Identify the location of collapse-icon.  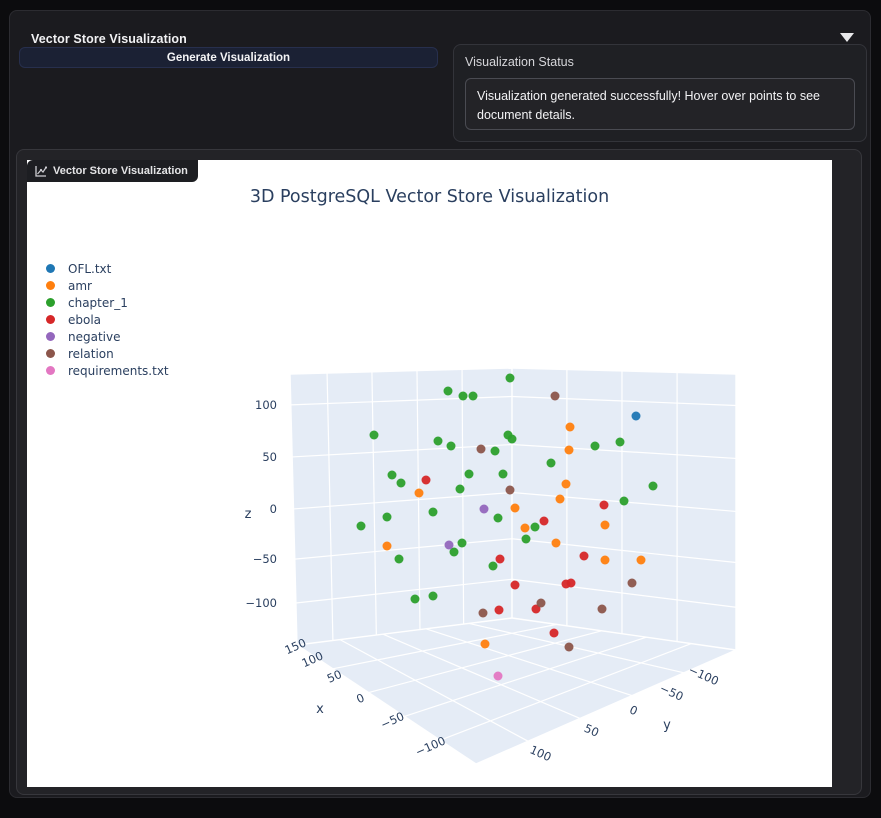
(847, 37).